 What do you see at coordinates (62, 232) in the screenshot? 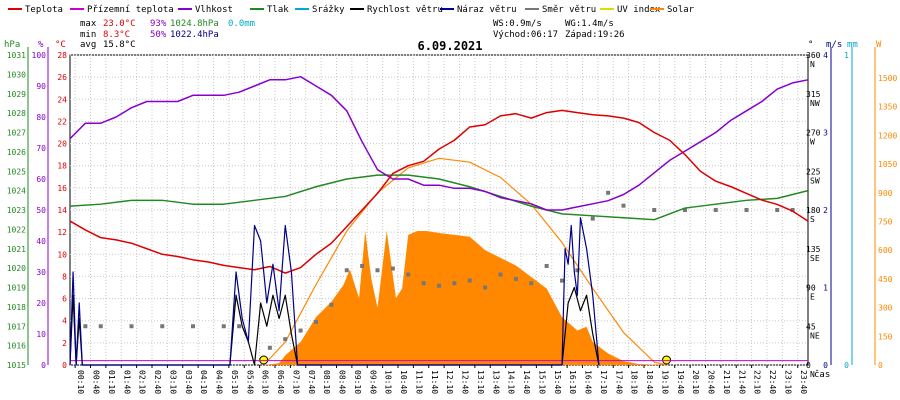
I see `tick-label-temp: 12` at bounding box center [62, 232].